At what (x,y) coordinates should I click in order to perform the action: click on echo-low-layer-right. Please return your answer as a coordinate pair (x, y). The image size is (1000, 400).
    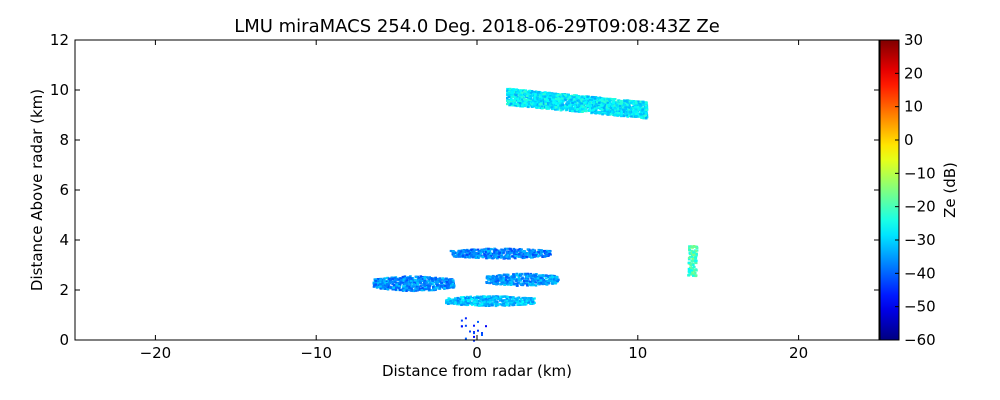
    Looking at the image, I should click on (522, 279).